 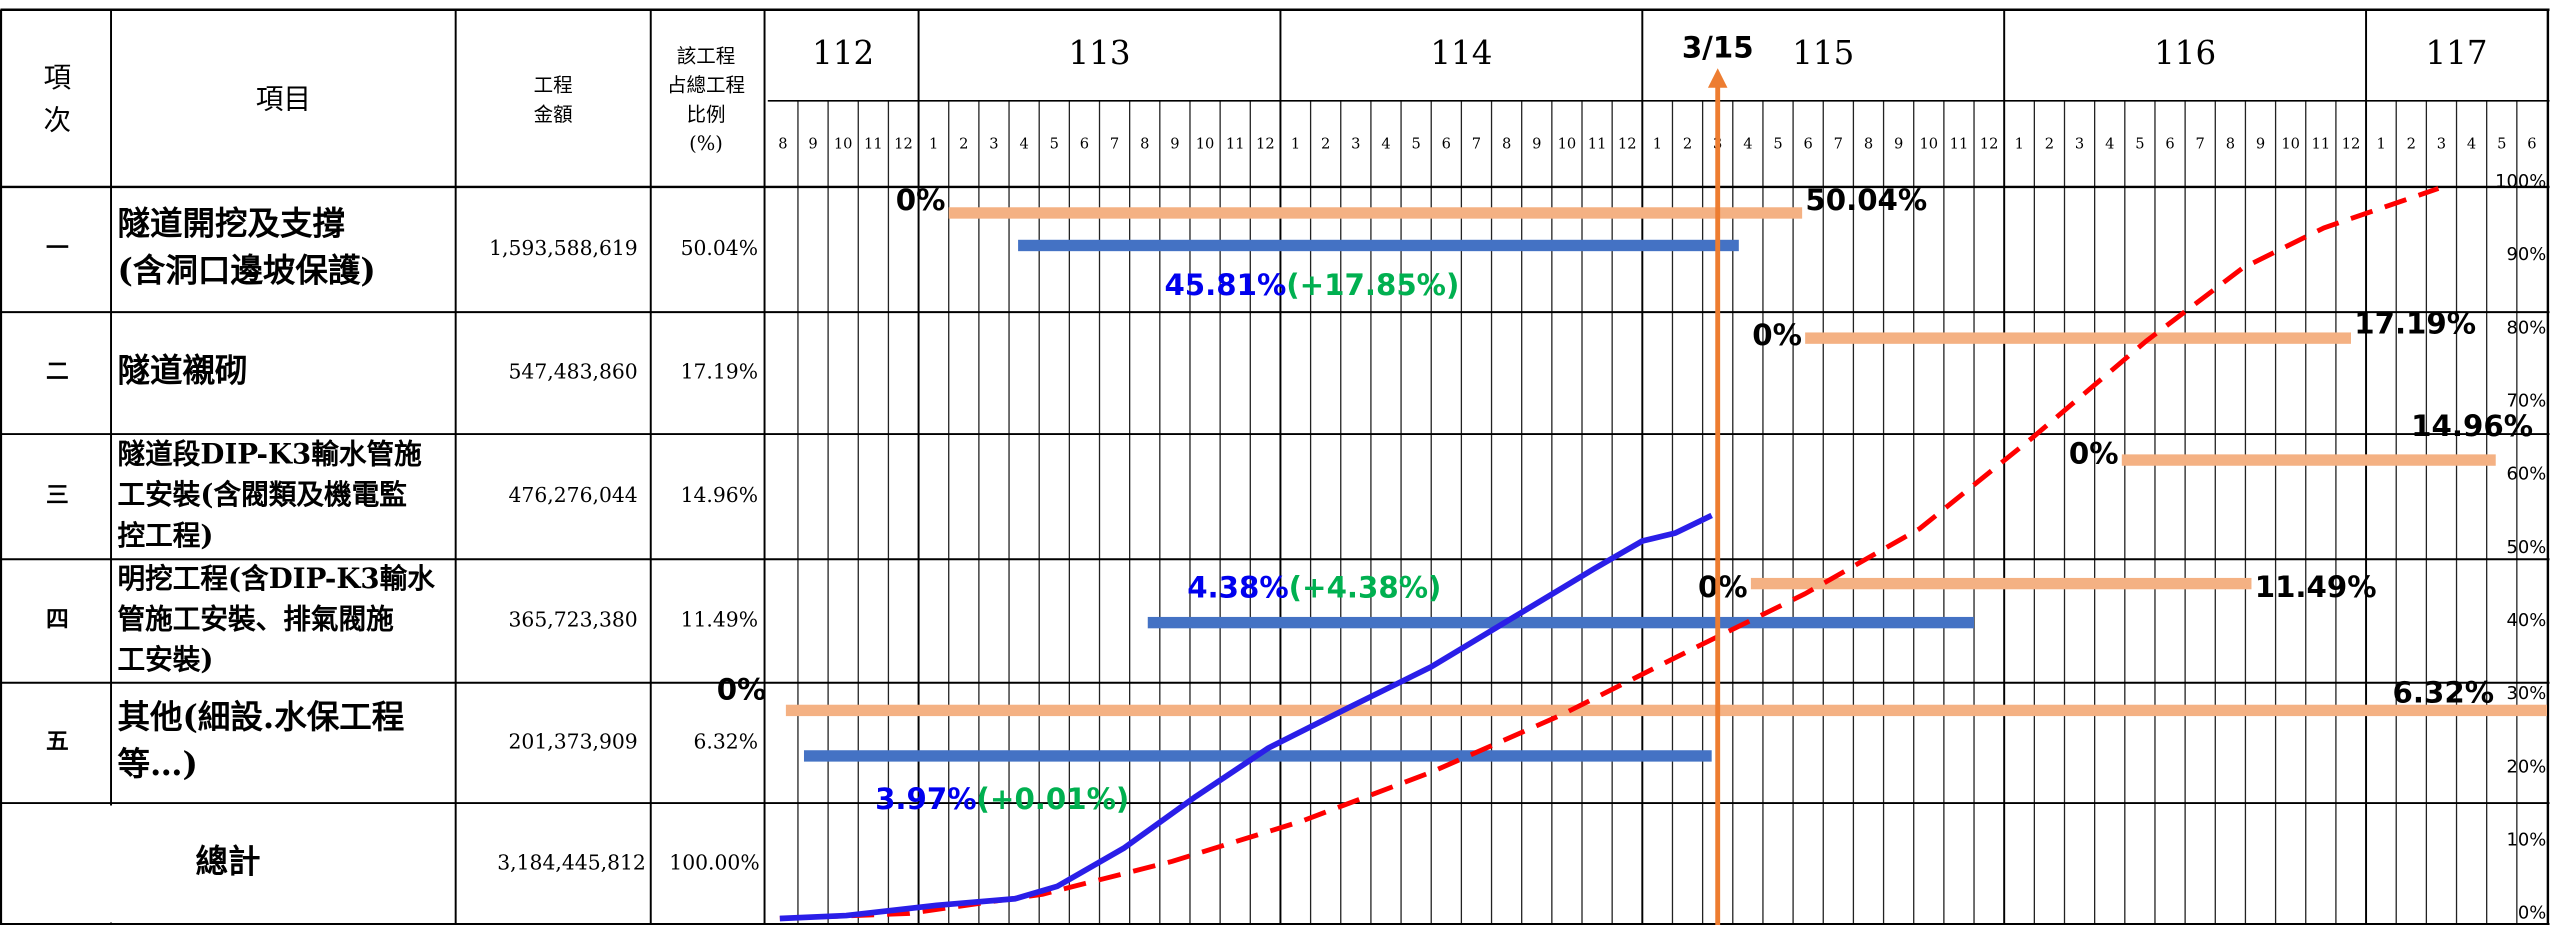 What do you see at coordinates (1114, 144) in the screenshot?
I see `month-label: 7` at bounding box center [1114, 144].